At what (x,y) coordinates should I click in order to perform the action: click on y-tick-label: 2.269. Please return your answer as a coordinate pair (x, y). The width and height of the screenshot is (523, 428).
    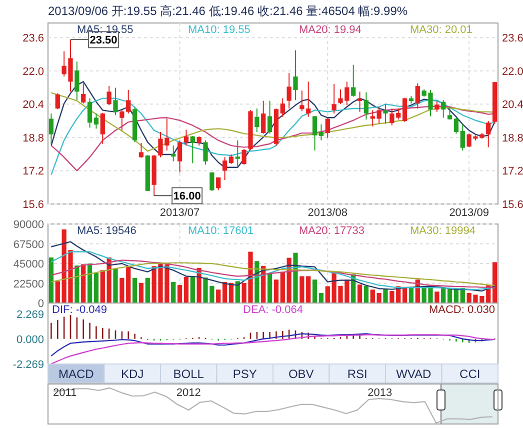
    Looking at the image, I should click on (30, 314).